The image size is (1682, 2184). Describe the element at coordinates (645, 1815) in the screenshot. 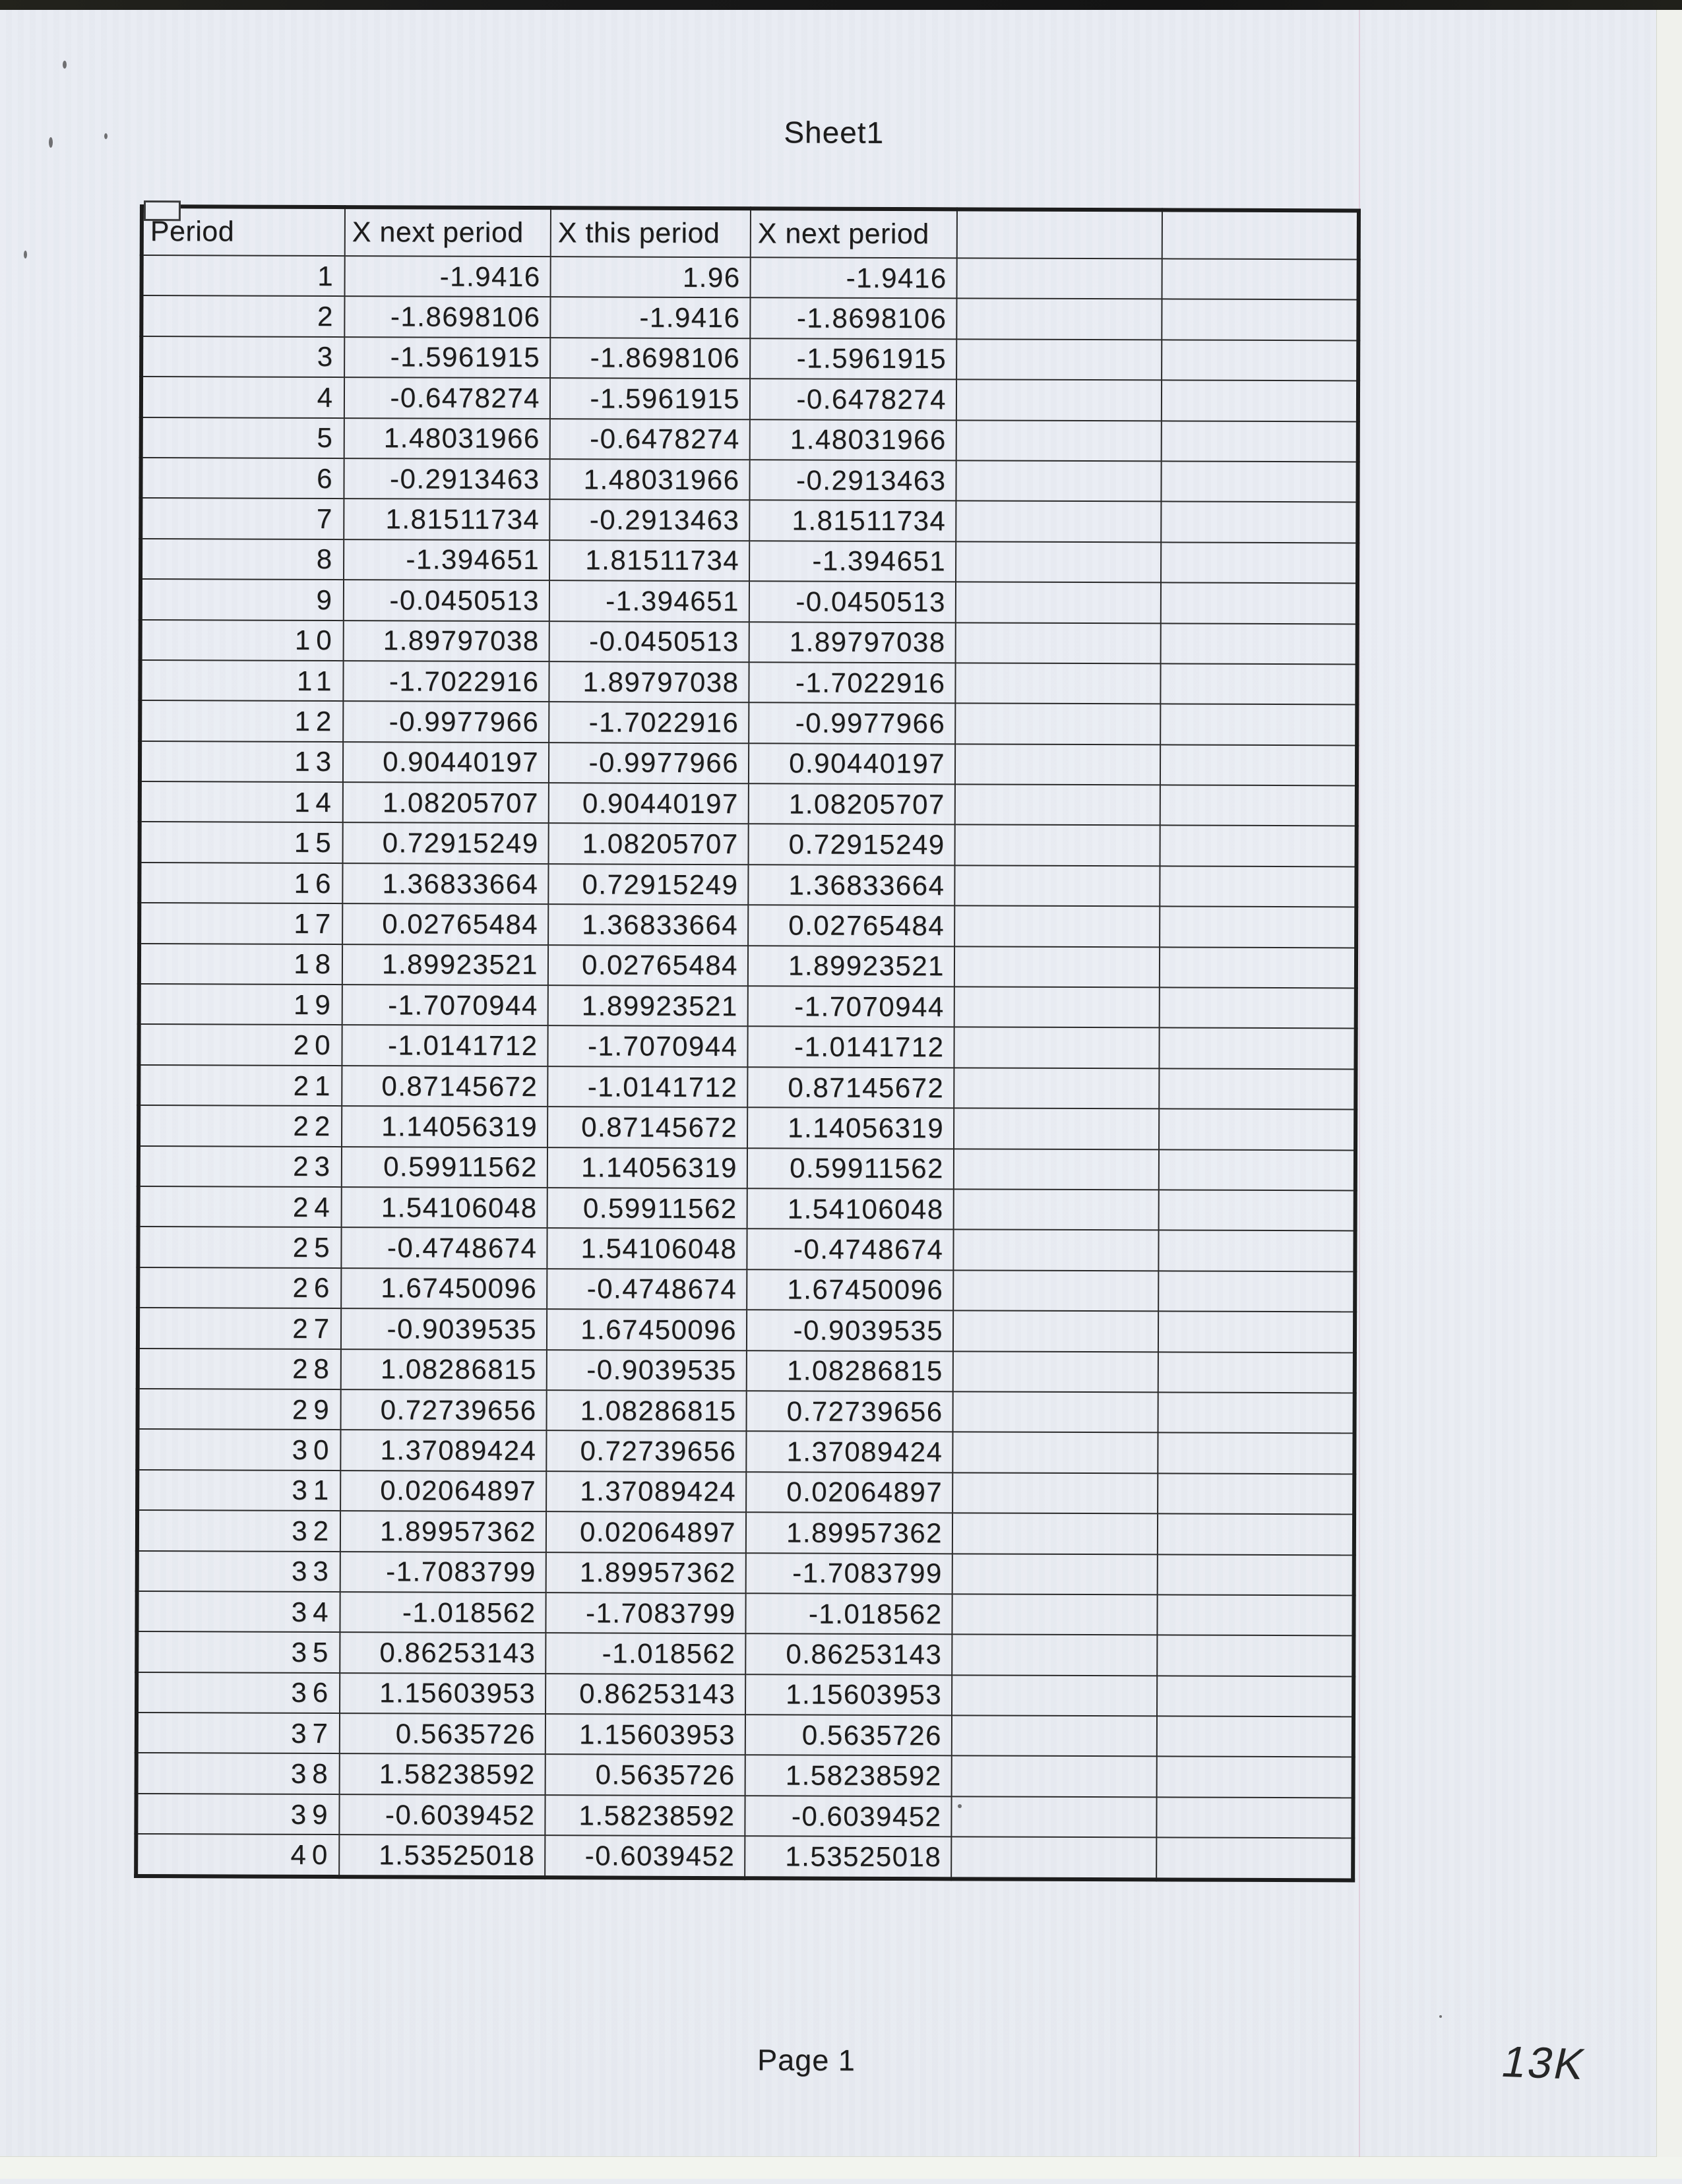

I see `value-cell: 1.58238592` at that location.